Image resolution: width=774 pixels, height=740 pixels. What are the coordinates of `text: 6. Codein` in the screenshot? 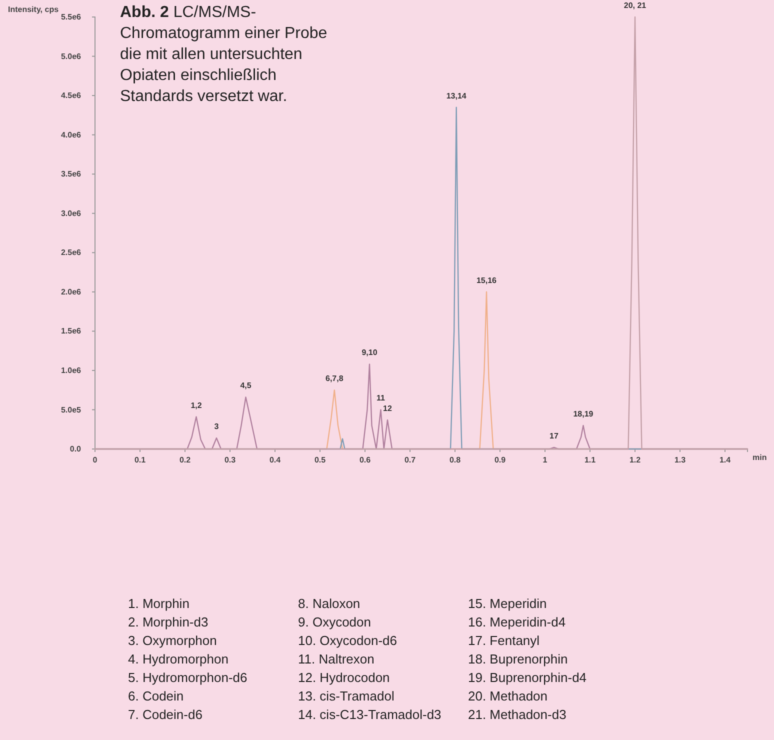 It's located at (156, 696).